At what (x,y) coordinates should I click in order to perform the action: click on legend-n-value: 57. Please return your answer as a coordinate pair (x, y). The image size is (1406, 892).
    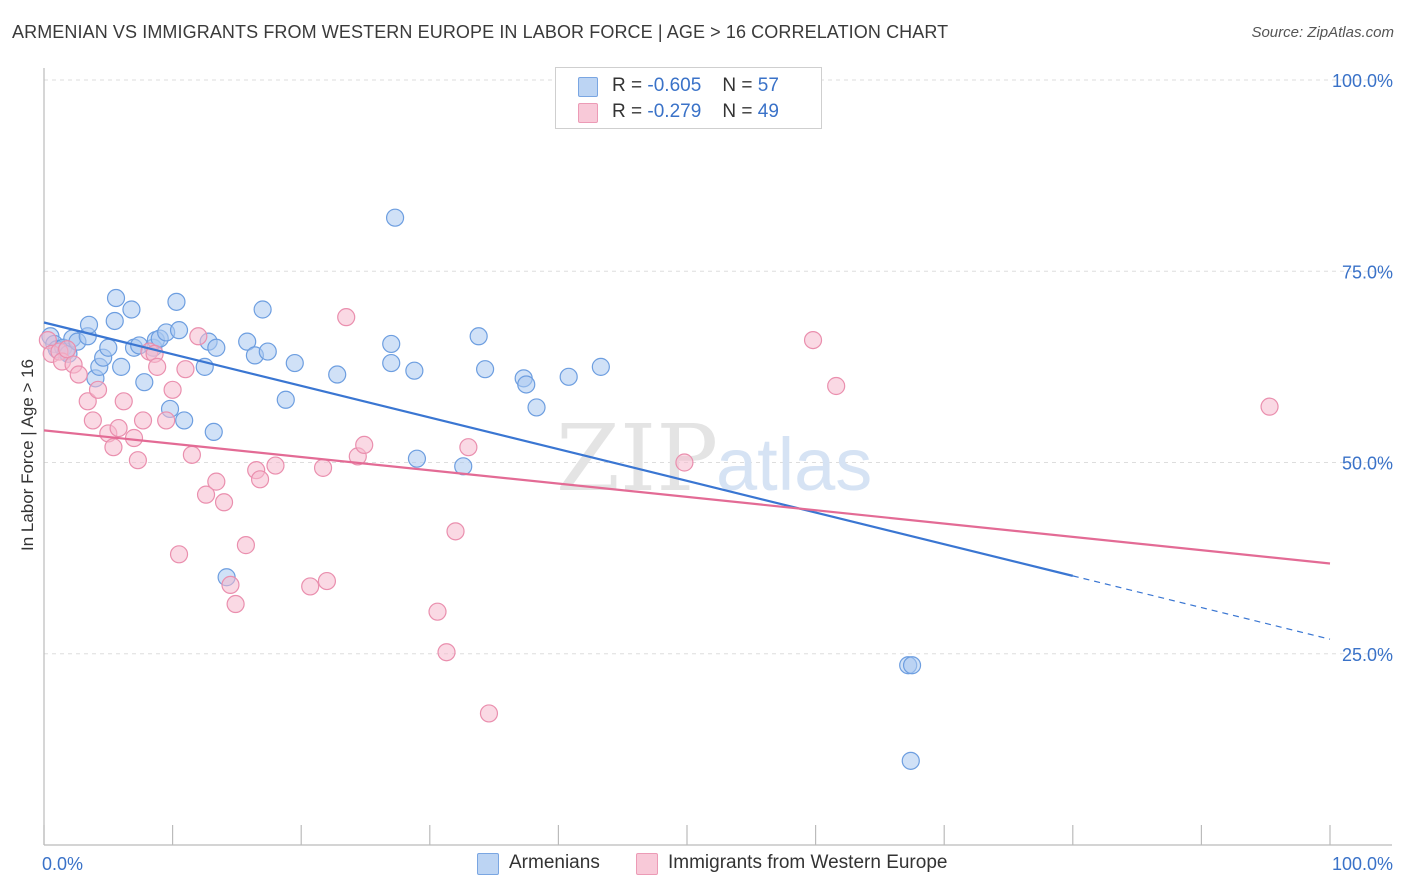
    Looking at the image, I should click on (768, 85).